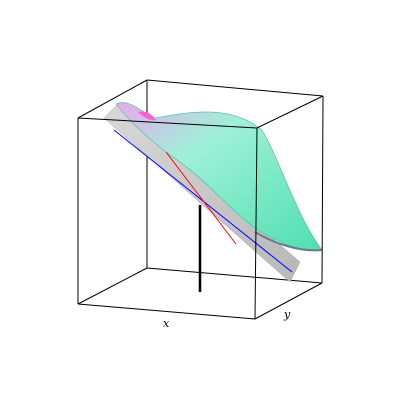  I want to click on surface-edge, so click(288, 241).